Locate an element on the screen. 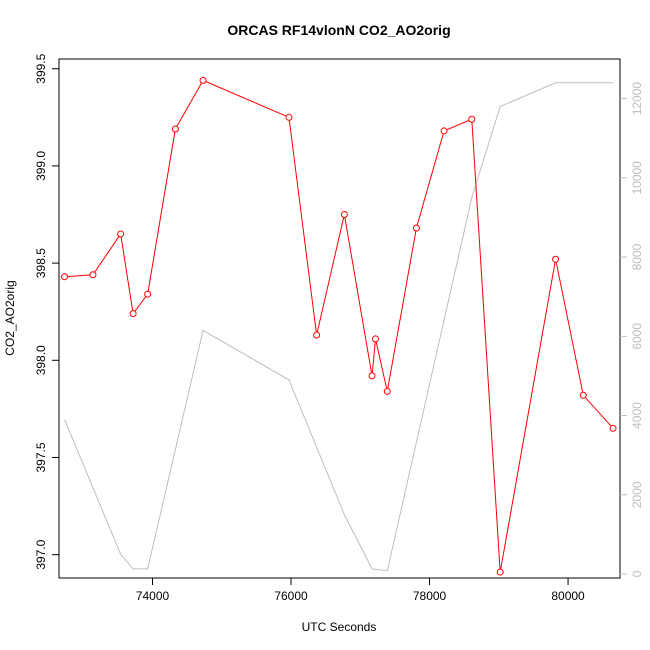 This screenshot has width=650, height=650. x-tick-label: 78000 is located at coordinates (430, 596).